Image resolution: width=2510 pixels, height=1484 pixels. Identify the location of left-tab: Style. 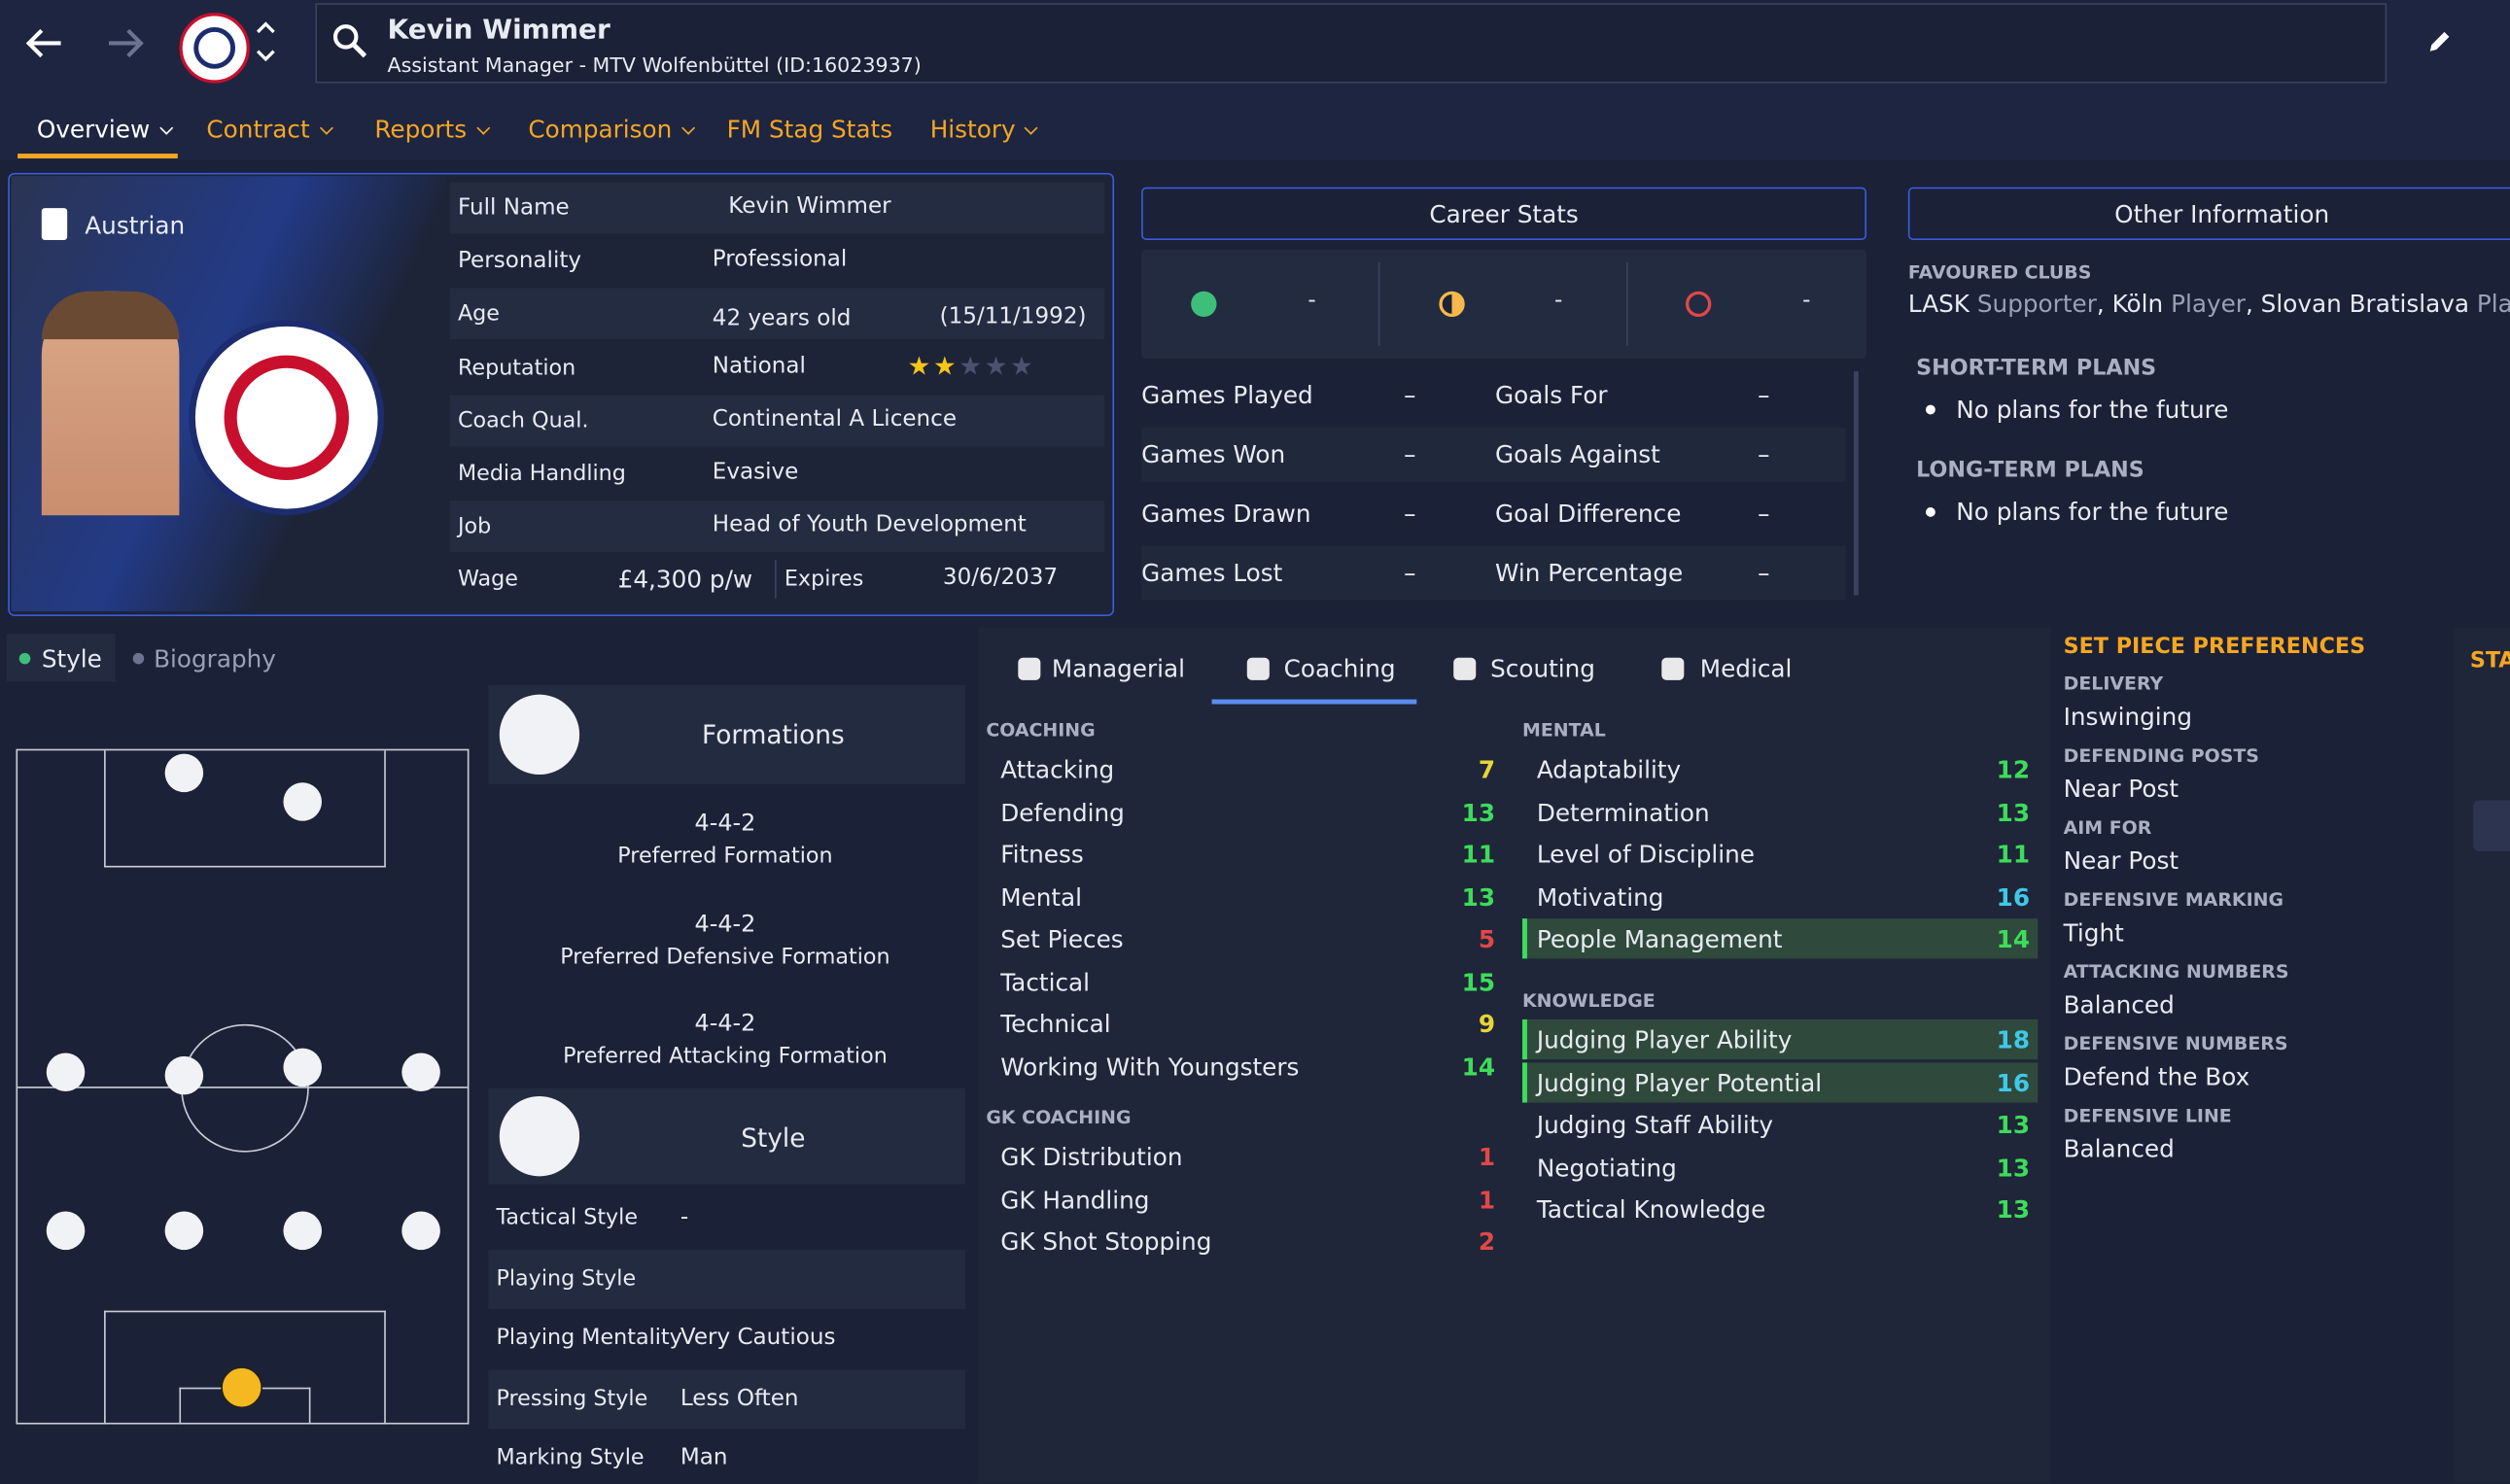
(72, 659).